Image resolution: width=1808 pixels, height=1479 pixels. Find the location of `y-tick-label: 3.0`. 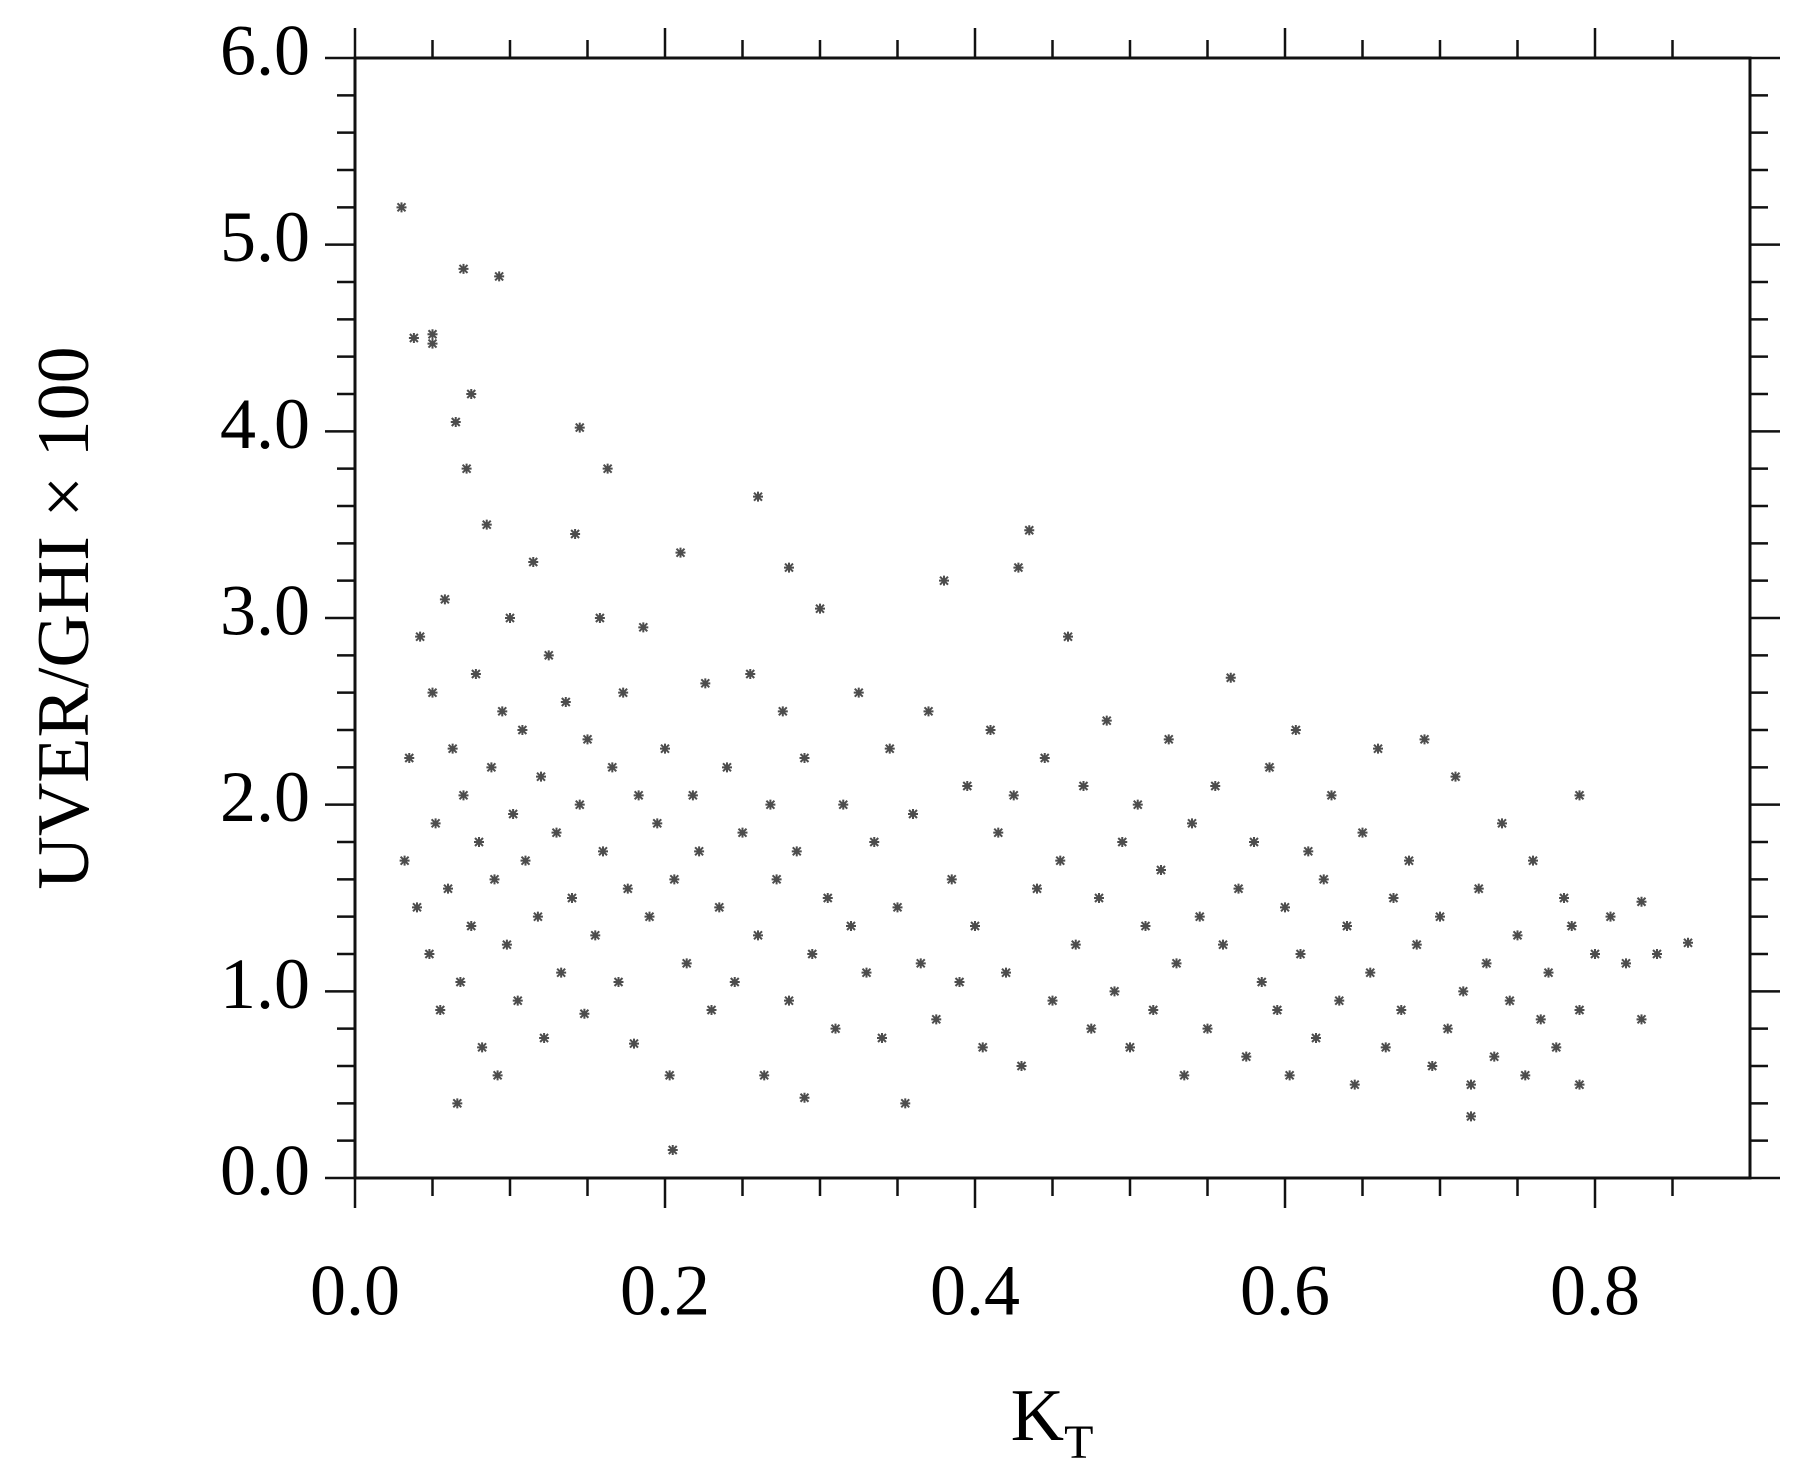

y-tick-label: 3.0 is located at coordinates (265, 611).